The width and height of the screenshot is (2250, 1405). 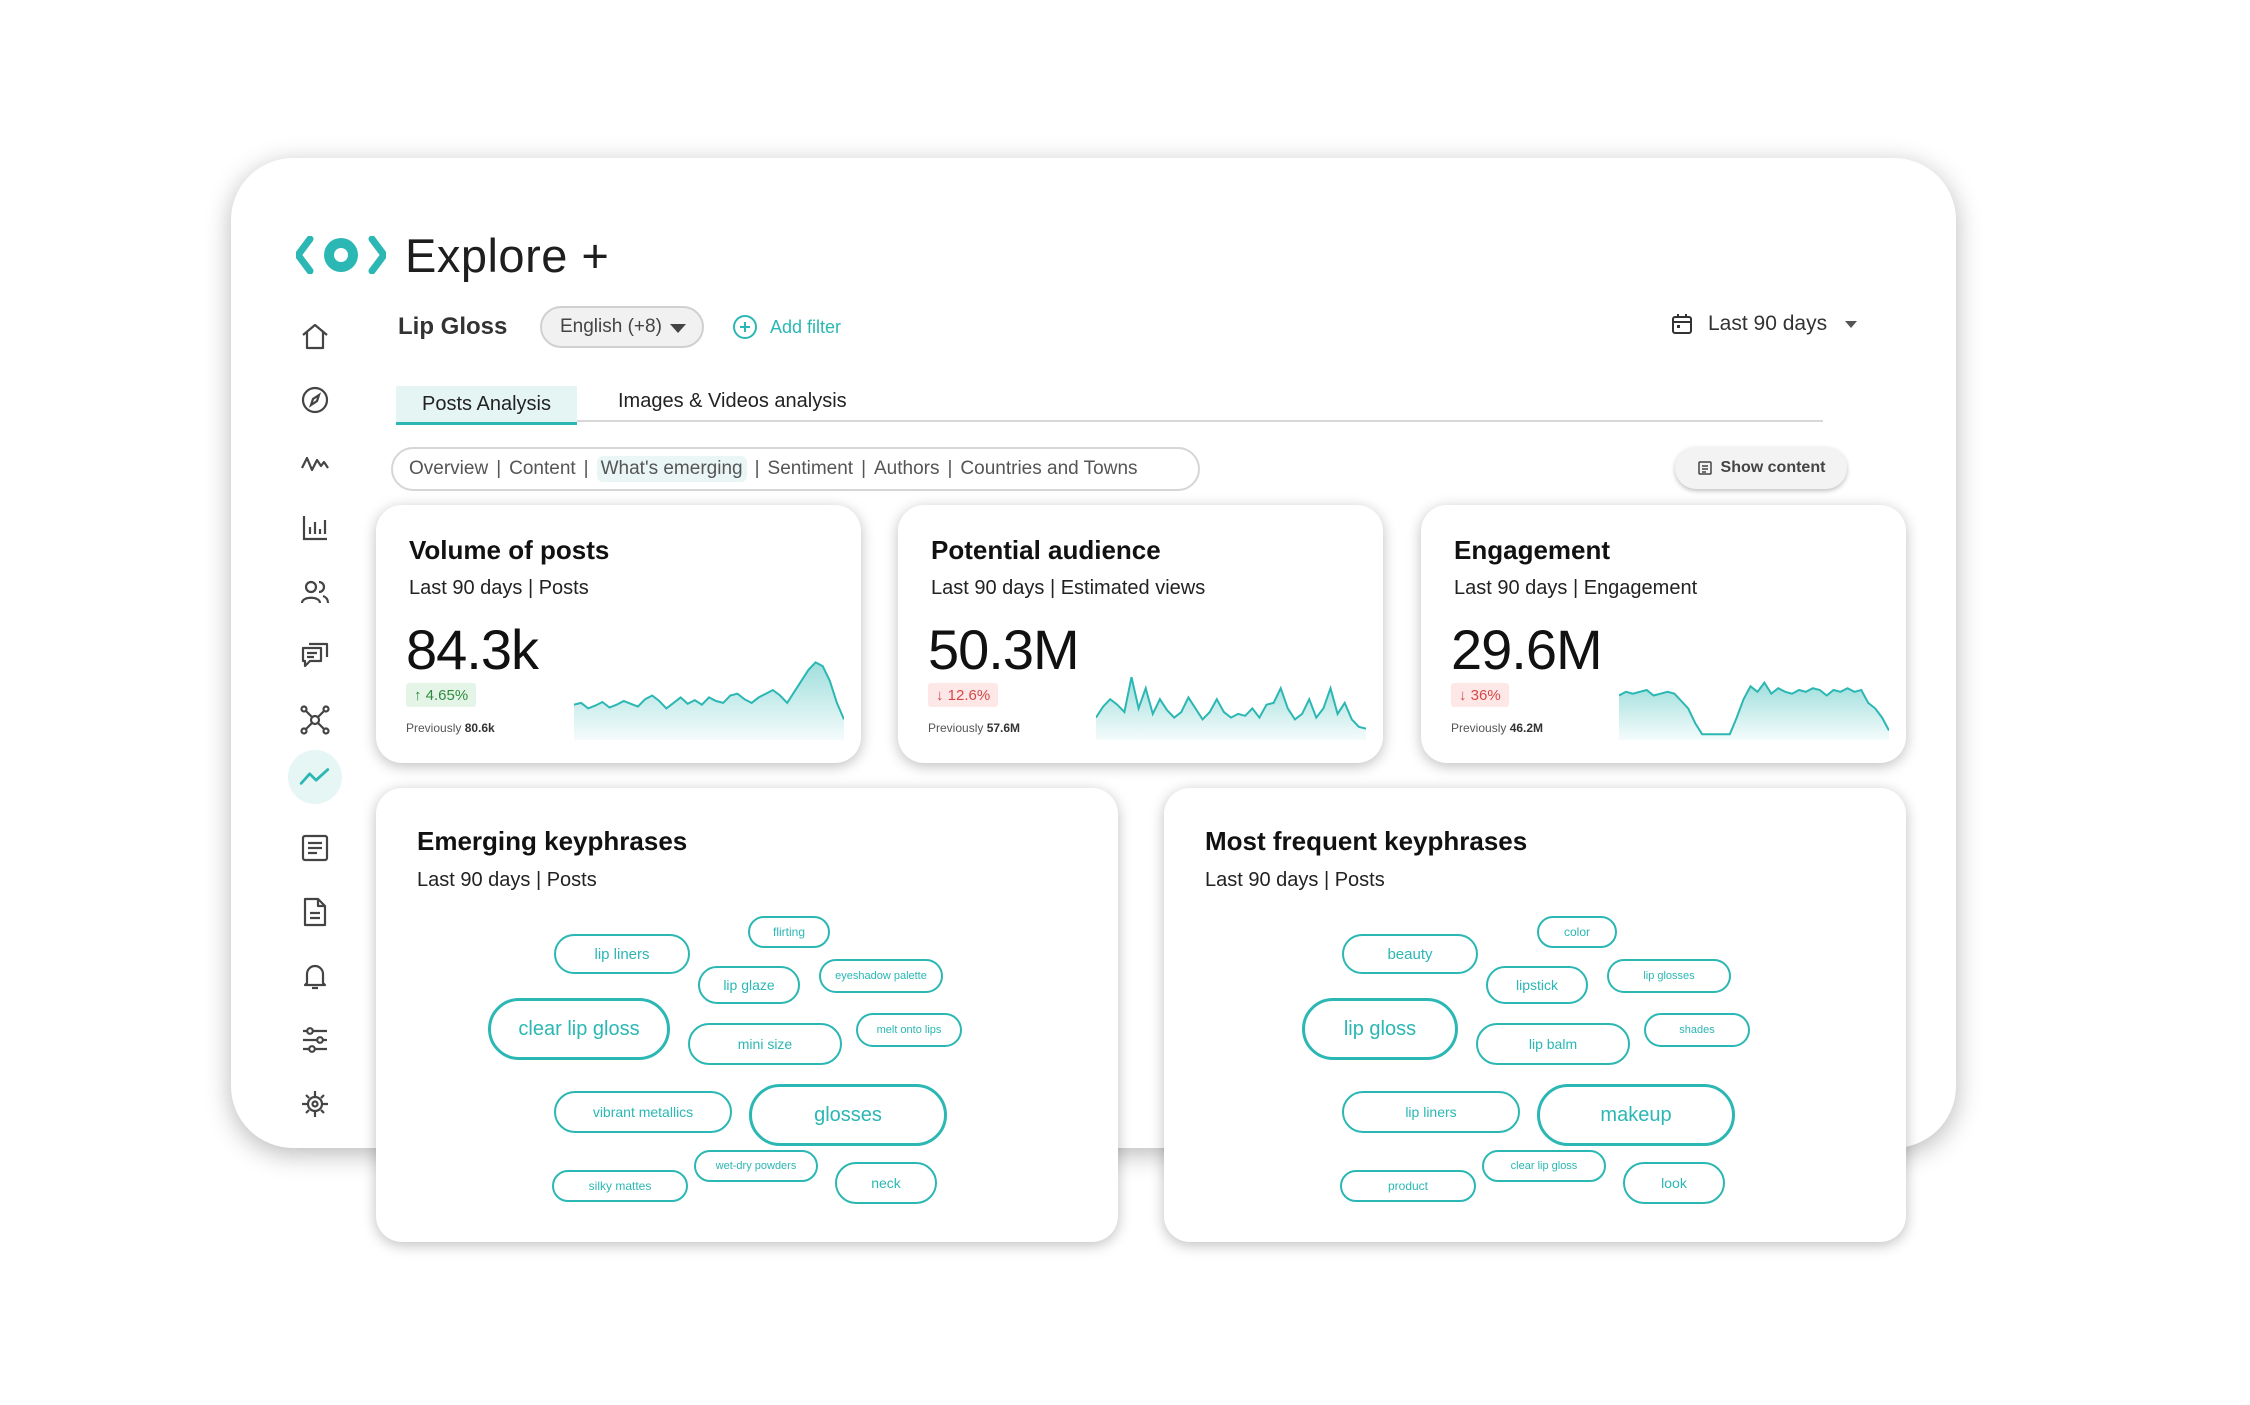 I want to click on nav-alerts, so click(x=315, y=976).